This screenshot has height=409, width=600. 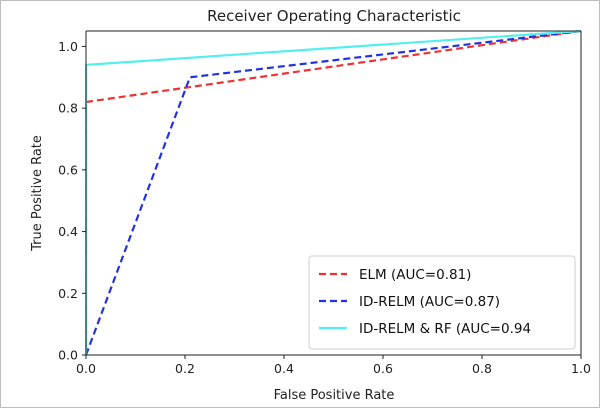 What do you see at coordinates (482, 368) in the screenshot?
I see `x-tick-label: 0.8` at bounding box center [482, 368].